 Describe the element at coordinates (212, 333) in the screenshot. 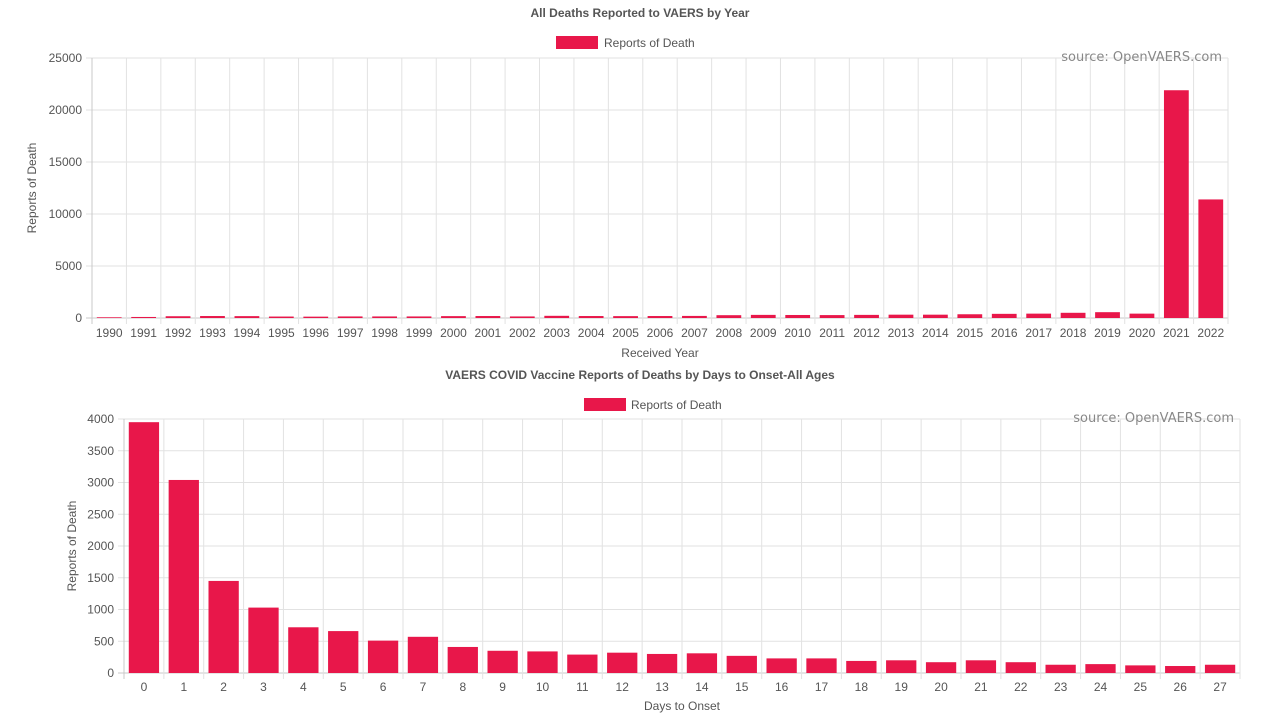

I see `x-tick-label: 1993` at that location.